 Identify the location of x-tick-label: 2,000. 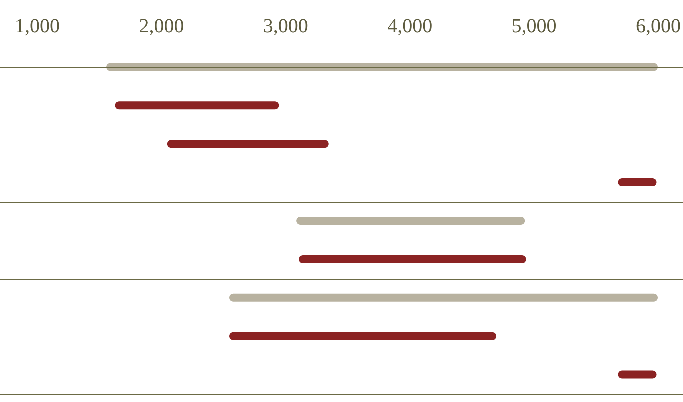
(161, 27).